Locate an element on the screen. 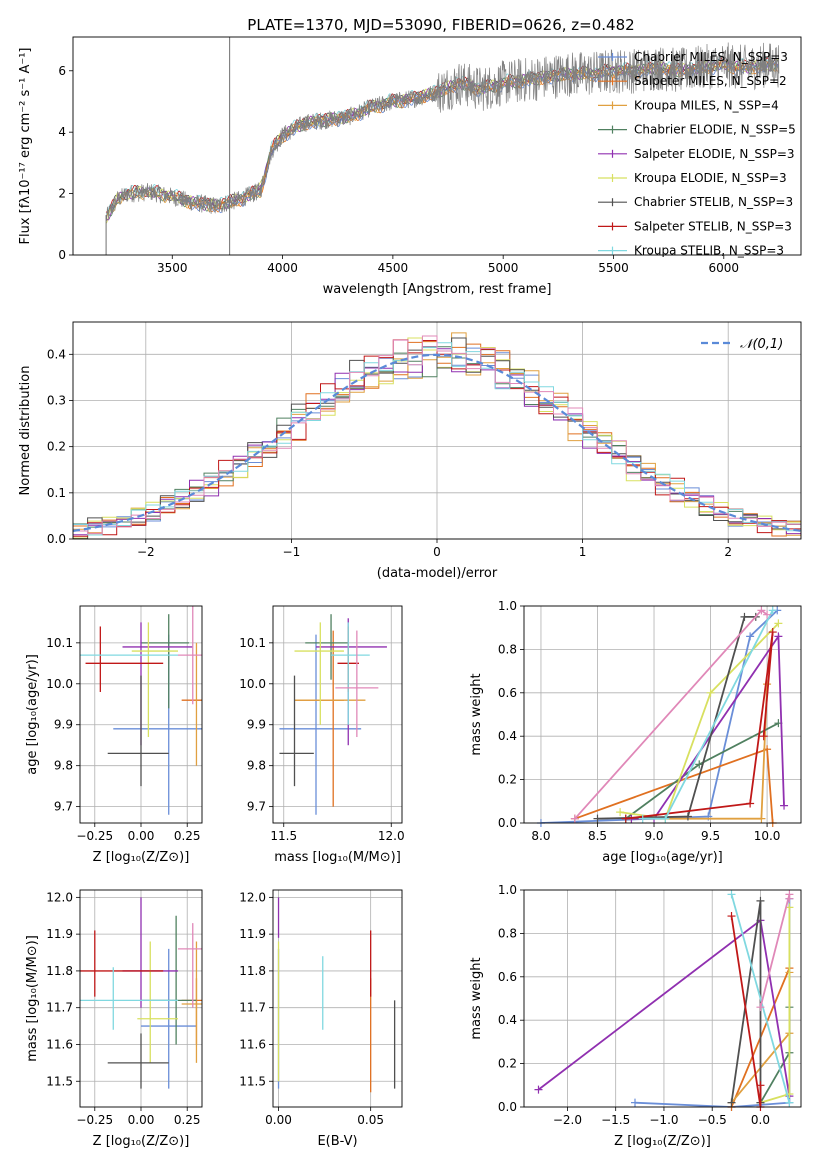 The width and height of the screenshot is (819, 1170). y-tick-label: 2 is located at coordinates (62, 194).